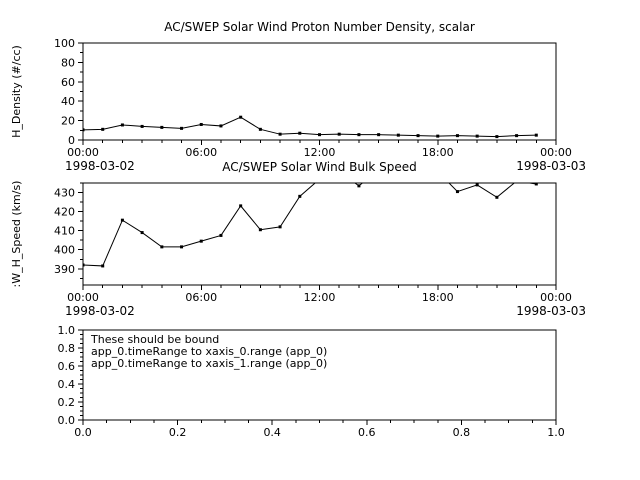  I want to click on y-tick-label: 100, so click(64, 43).